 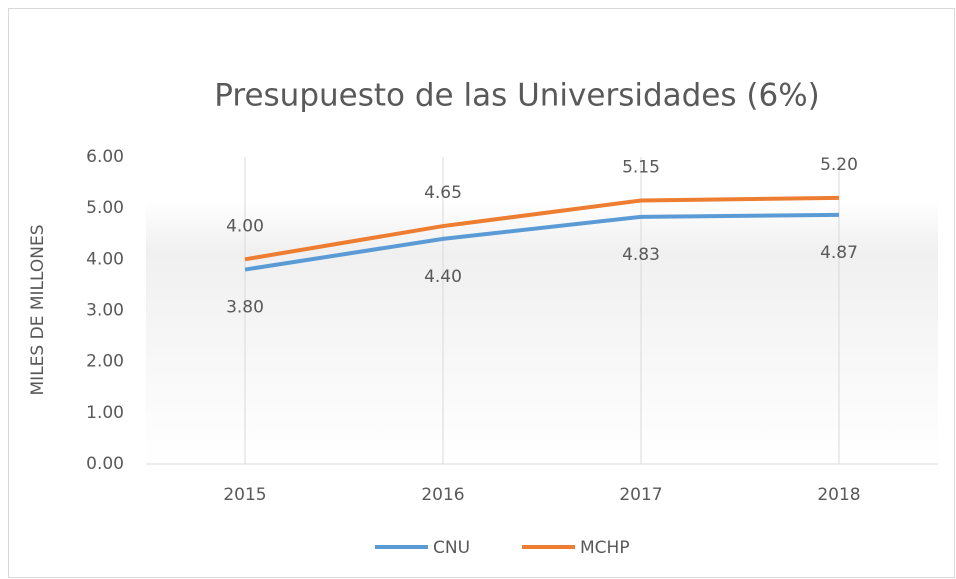 I want to click on data-label: 3.80, so click(x=245, y=308).